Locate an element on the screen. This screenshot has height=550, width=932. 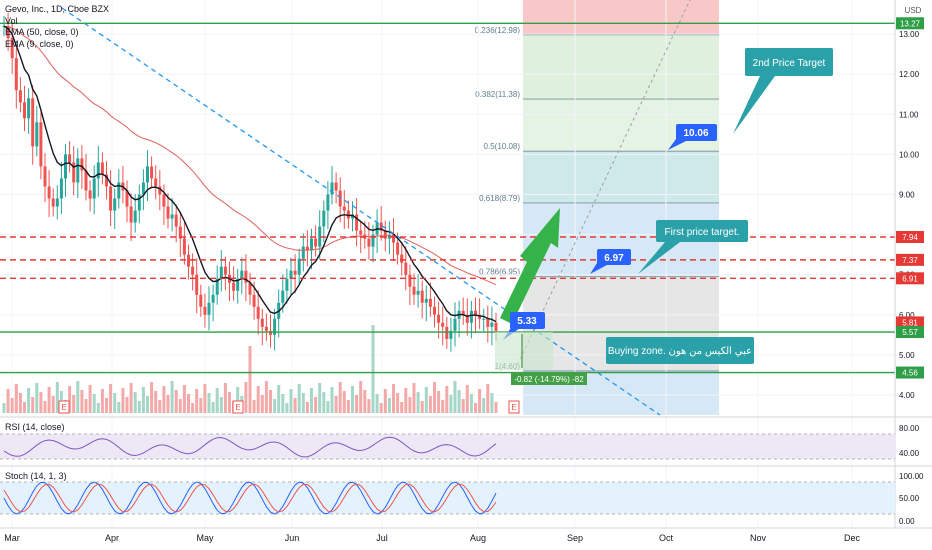
legend-ema9: EMA (9, close, 0) is located at coordinates (39, 43).